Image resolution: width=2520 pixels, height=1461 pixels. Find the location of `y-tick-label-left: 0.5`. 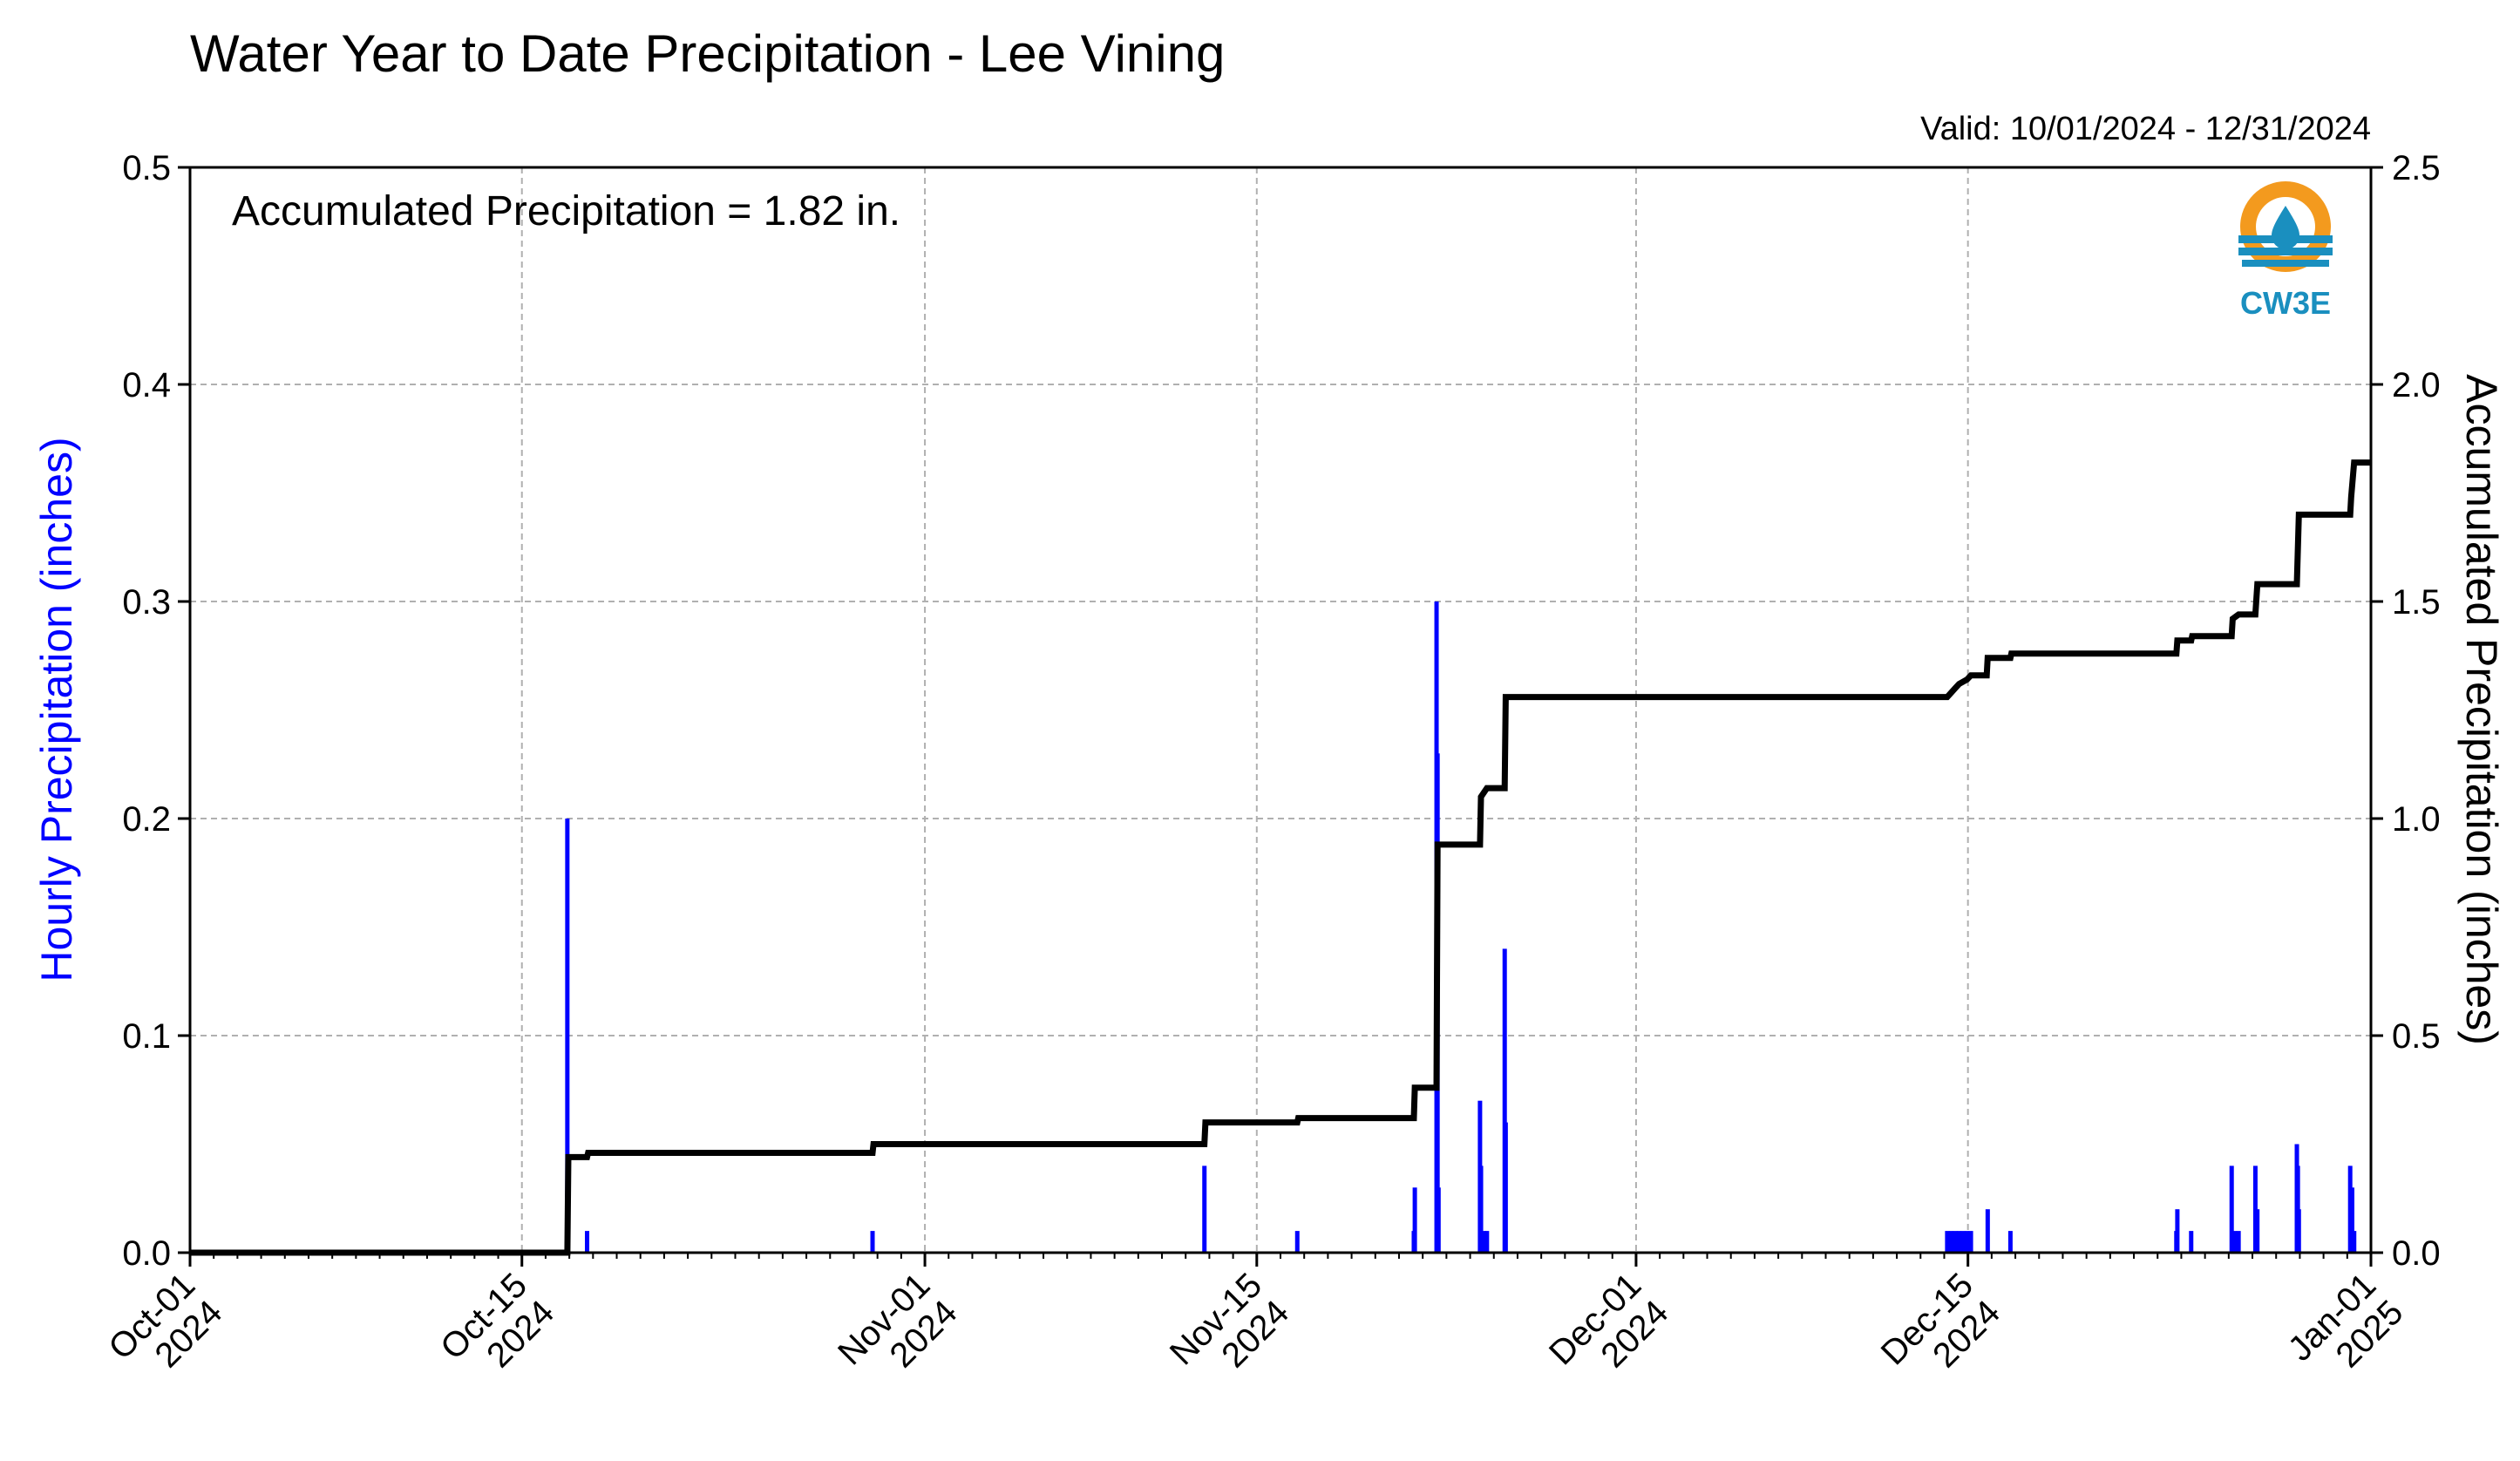

y-tick-label-left: 0.5 is located at coordinates (146, 168).